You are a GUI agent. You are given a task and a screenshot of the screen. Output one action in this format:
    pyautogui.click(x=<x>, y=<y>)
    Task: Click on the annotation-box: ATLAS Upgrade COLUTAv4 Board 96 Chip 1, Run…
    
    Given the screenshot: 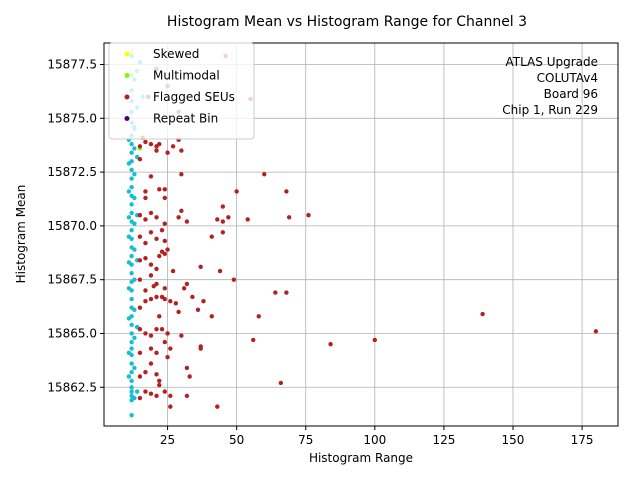 What is the action you would take?
    pyautogui.click(x=550, y=86)
    